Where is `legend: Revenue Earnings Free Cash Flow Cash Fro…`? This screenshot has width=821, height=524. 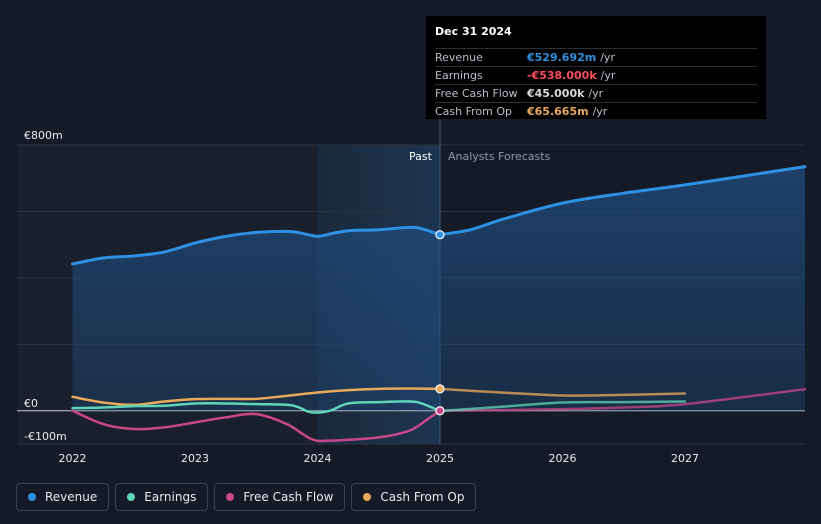 legend: Revenue Earnings Free Cash Flow Cash Fro… is located at coordinates (246, 497).